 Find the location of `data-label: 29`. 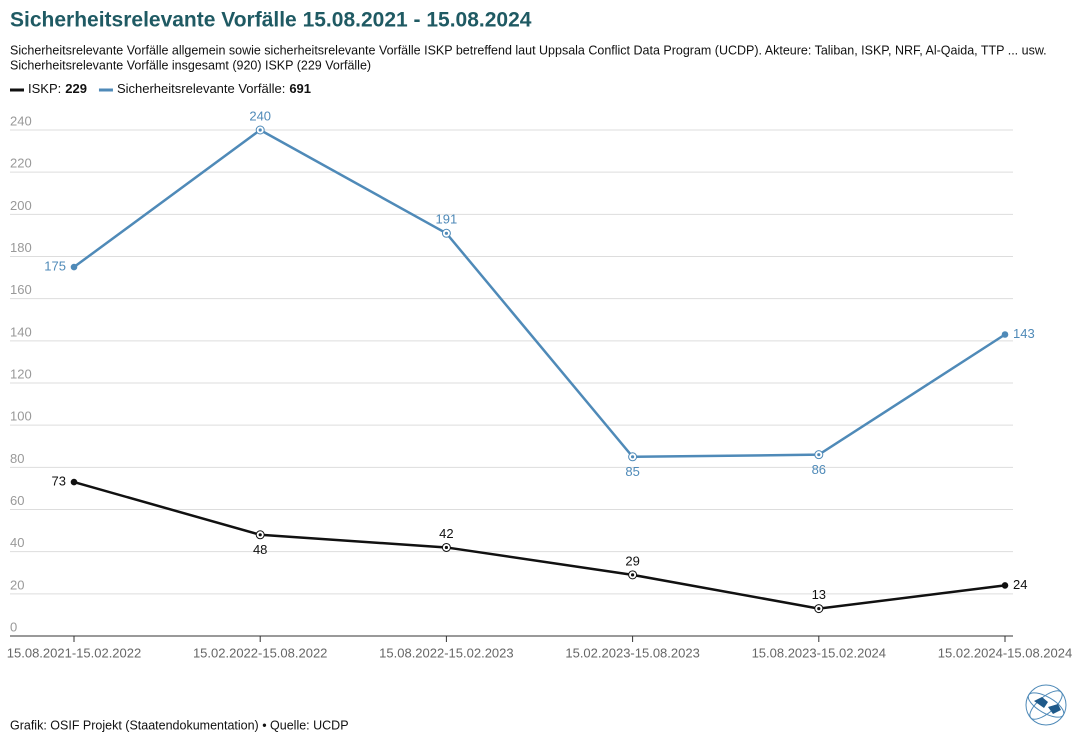

data-label: 29 is located at coordinates (632, 560).